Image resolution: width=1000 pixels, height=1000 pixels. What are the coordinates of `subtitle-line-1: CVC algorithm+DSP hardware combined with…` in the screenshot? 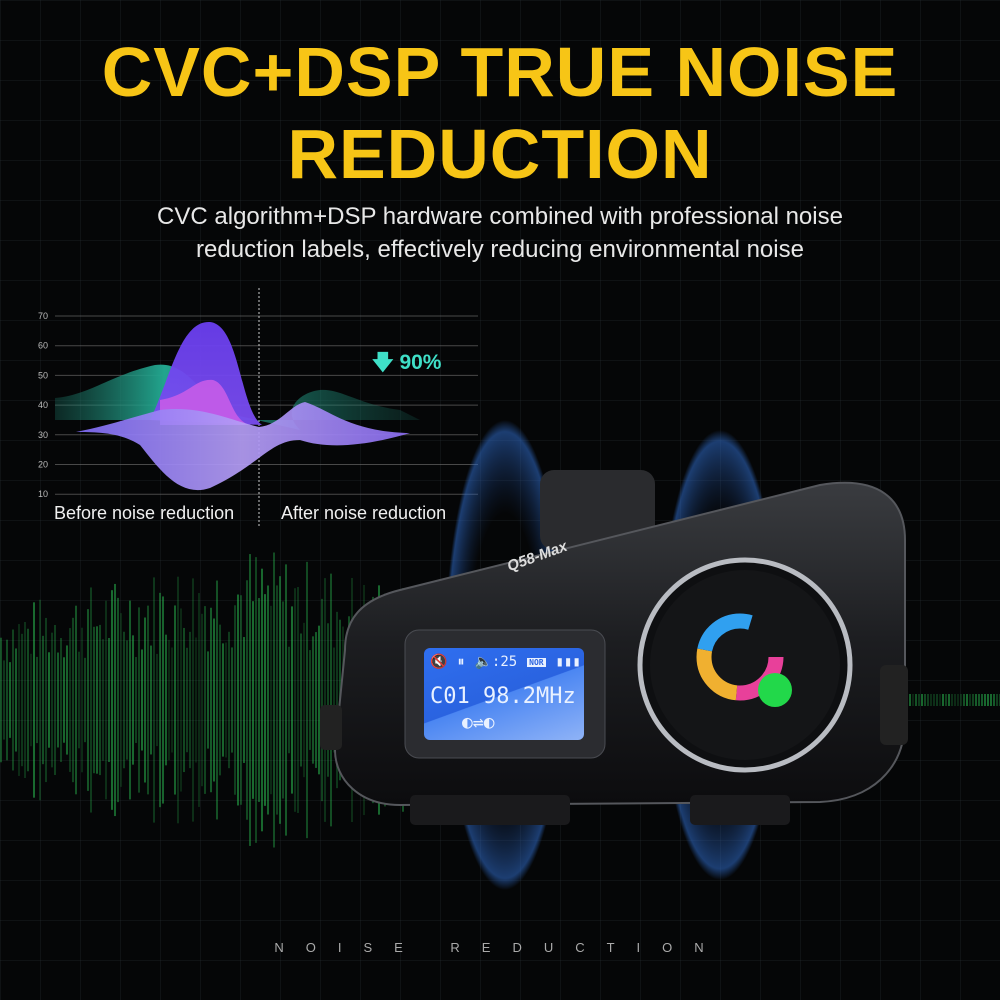 It's located at (500, 216).